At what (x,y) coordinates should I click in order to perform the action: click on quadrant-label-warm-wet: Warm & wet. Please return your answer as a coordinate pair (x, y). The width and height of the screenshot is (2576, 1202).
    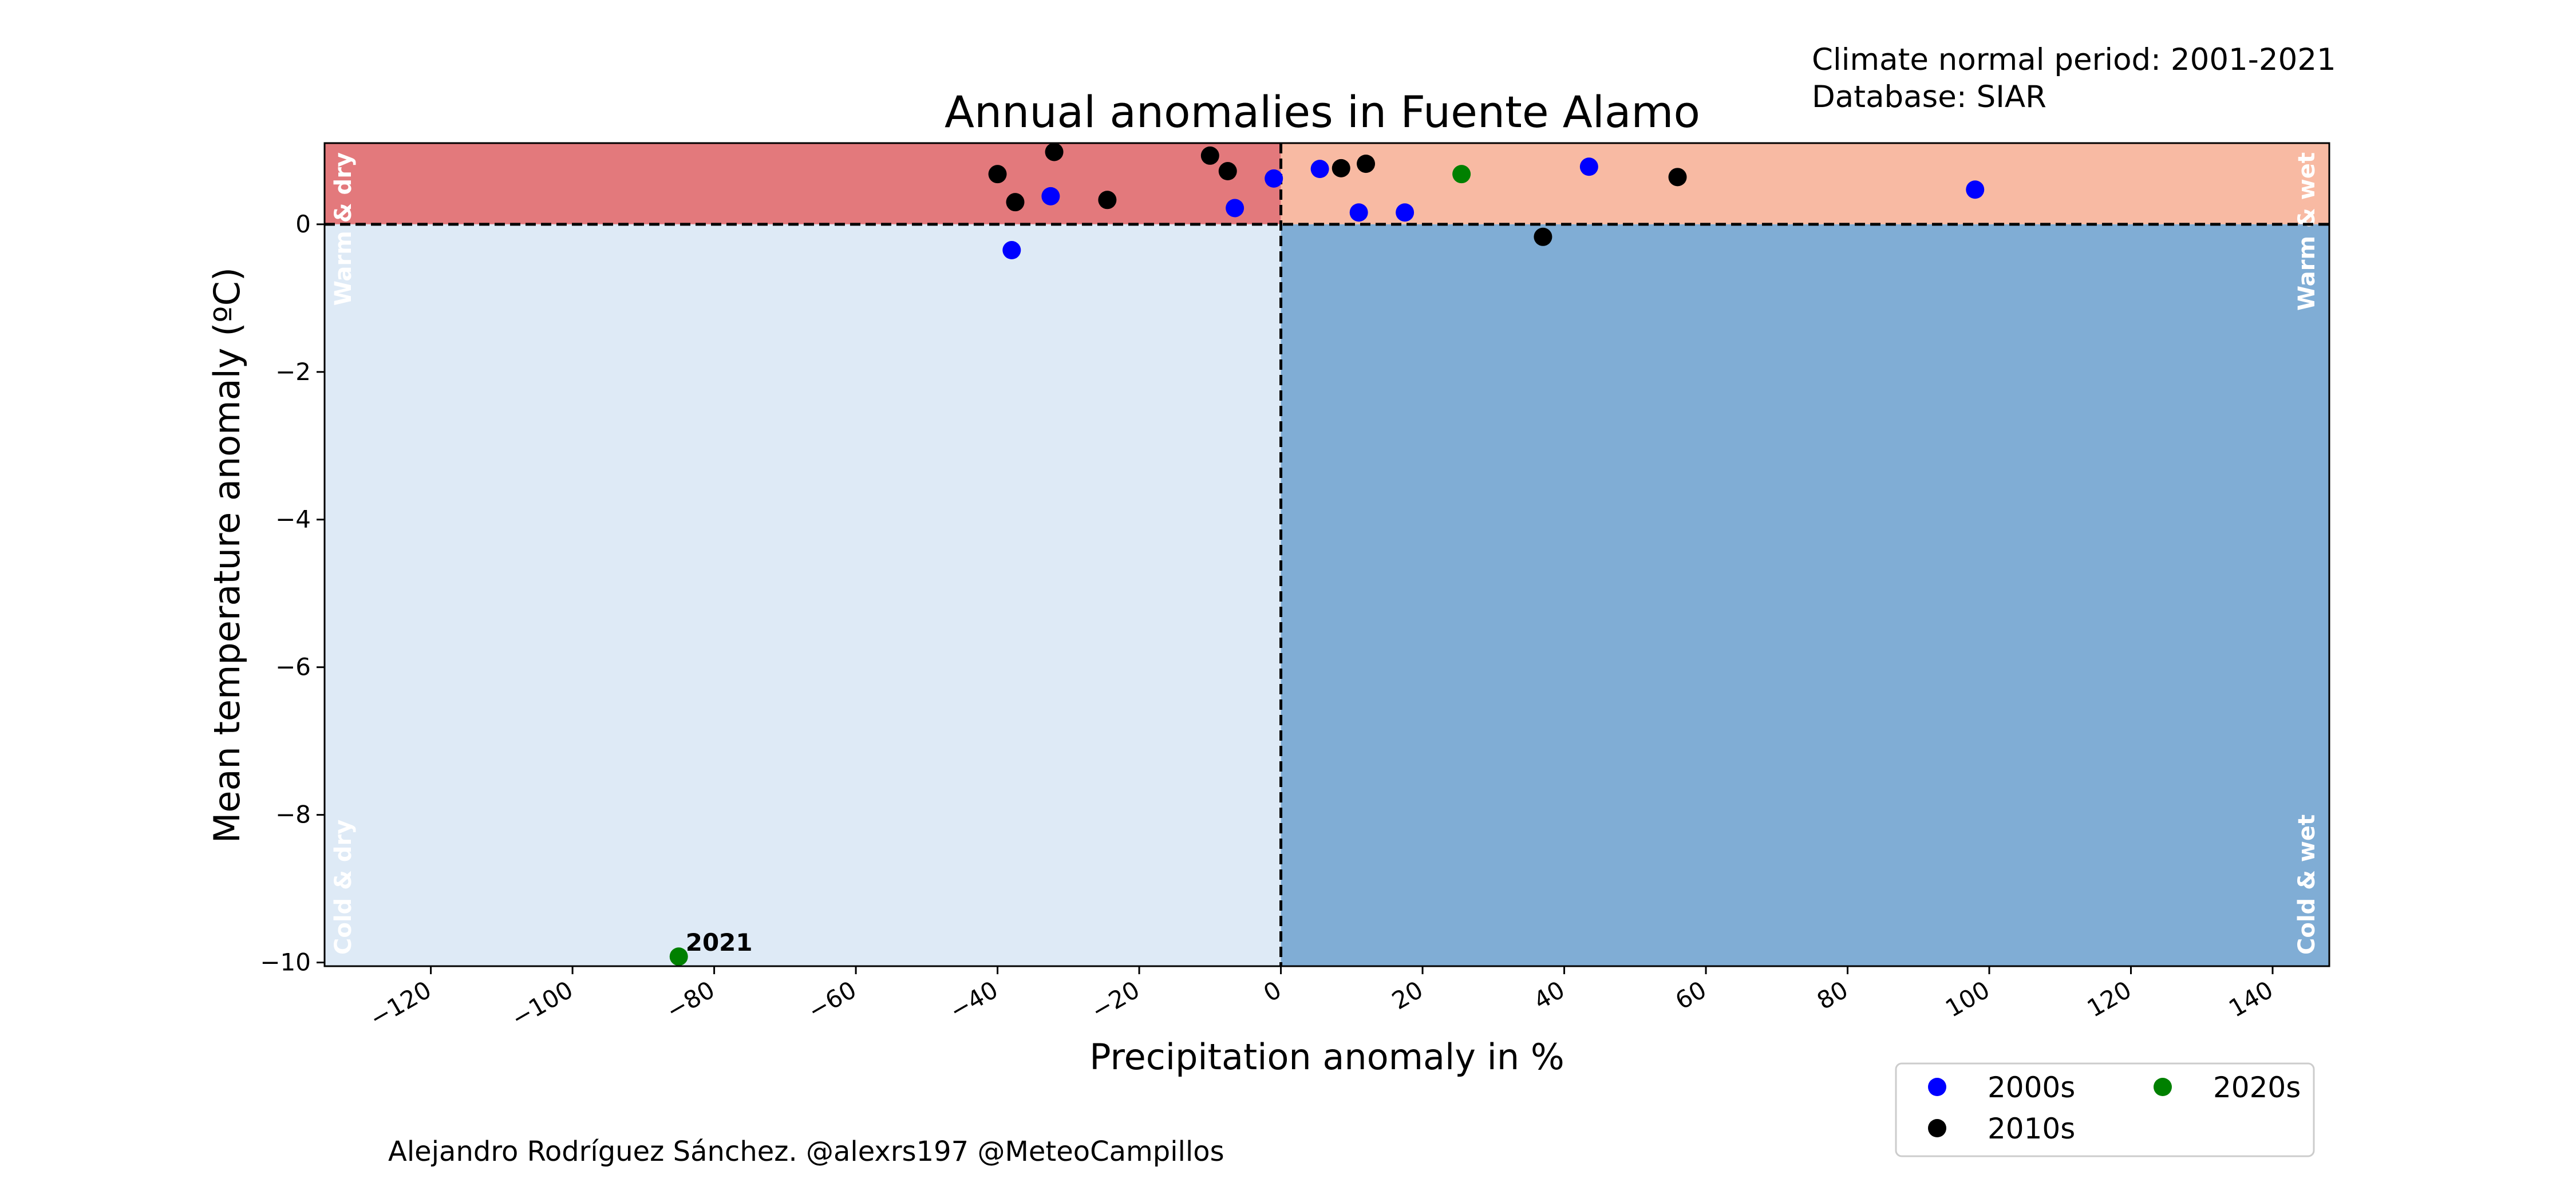
    Looking at the image, I should click on (2307, 231).